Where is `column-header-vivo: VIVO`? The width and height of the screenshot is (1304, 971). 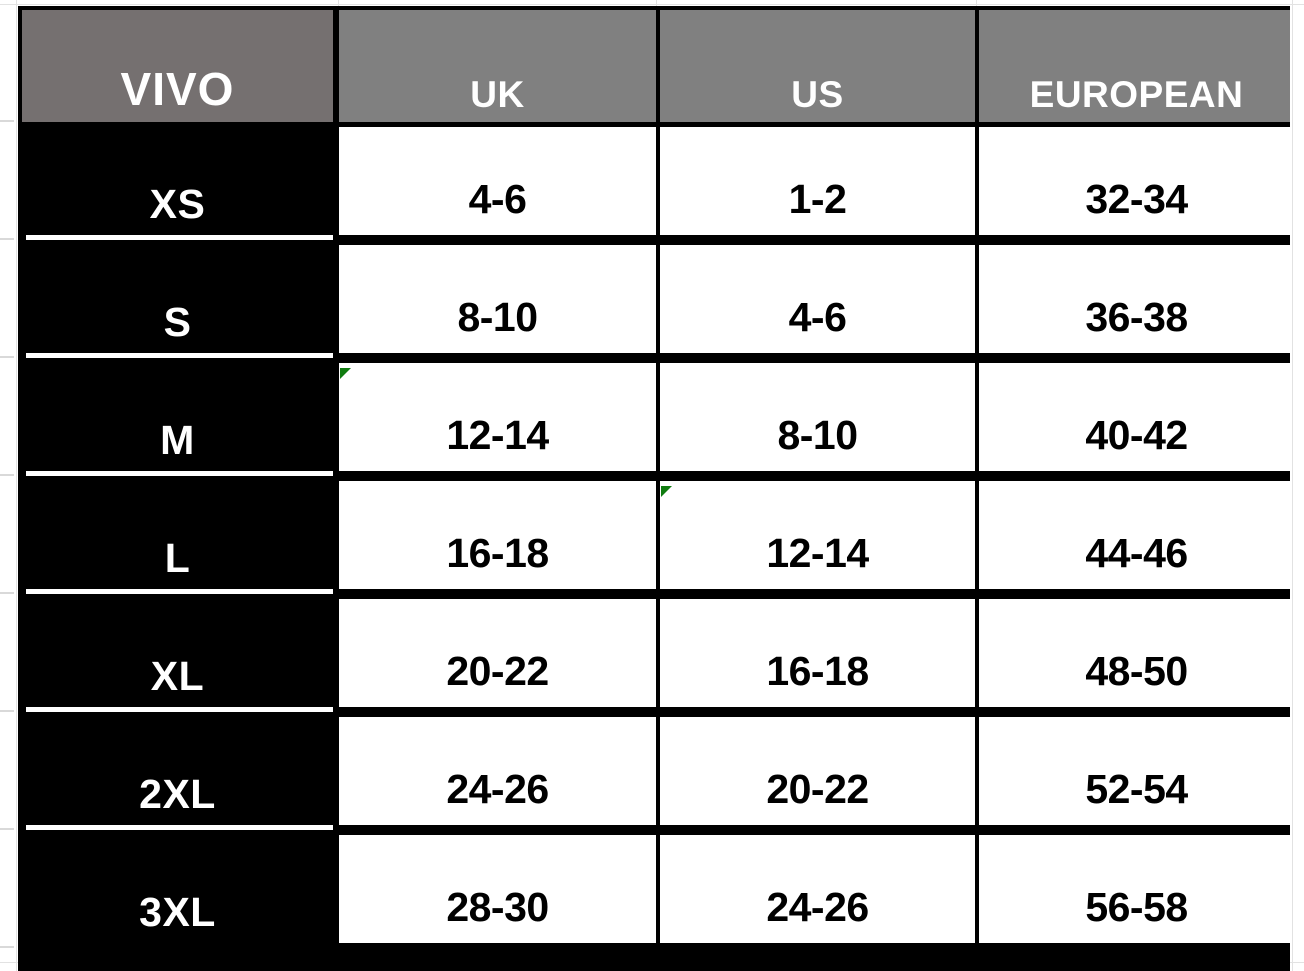
column-header-vivo: VIVO is located at coordinates (177, 66).